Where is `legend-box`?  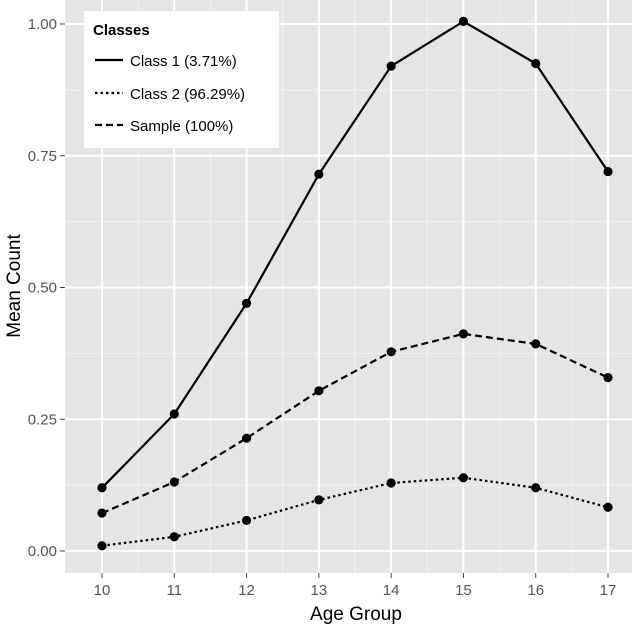 legend-box is located at coordinates (181, 79).